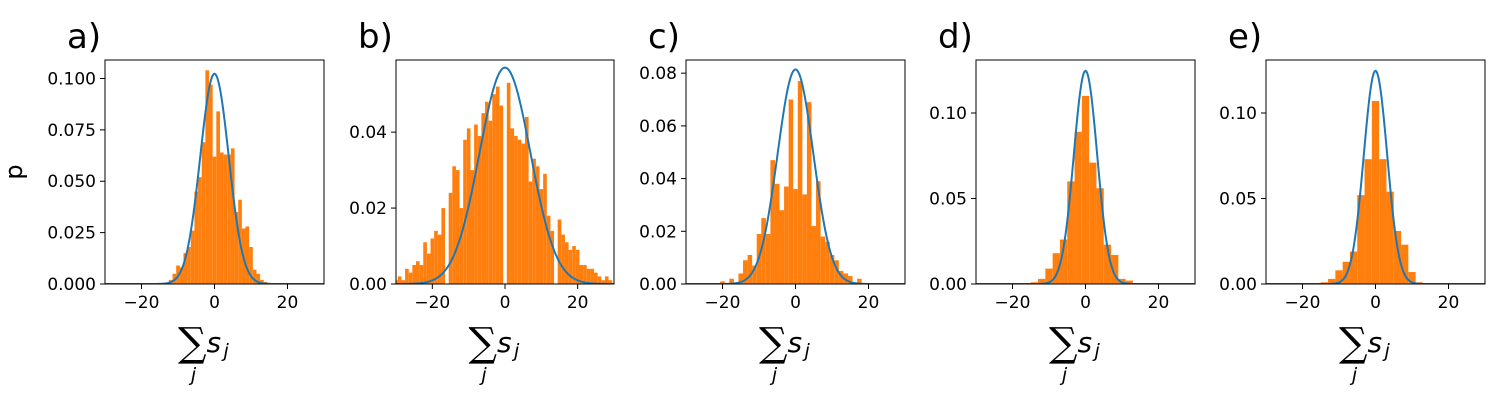 The height and width of the screenshot is (400, 1500). I want to click on x-tick-label: 20, so click(1449, 303).